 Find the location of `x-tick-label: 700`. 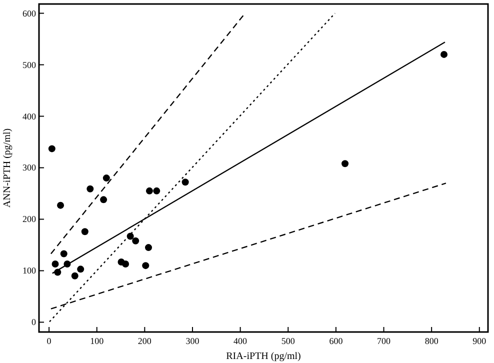

x-tick-label: 700 is located at coordinates (384, 341).